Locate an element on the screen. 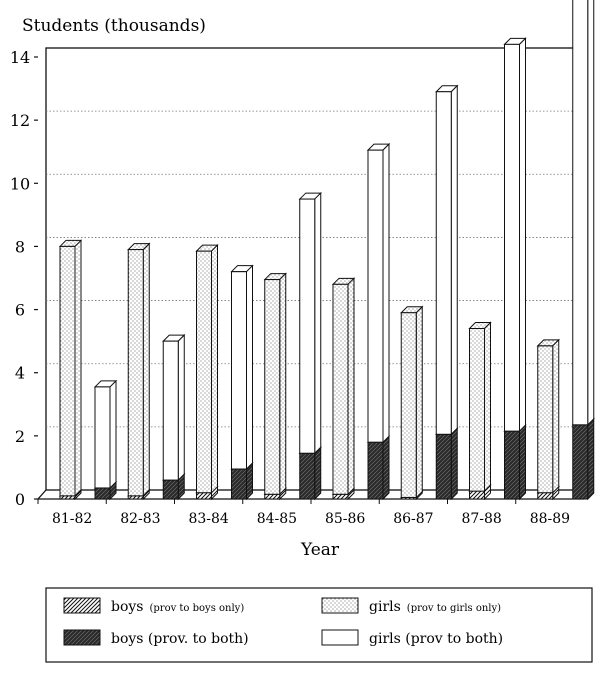  x-tick-label: 82-83 is located at coordinates (140, 519).